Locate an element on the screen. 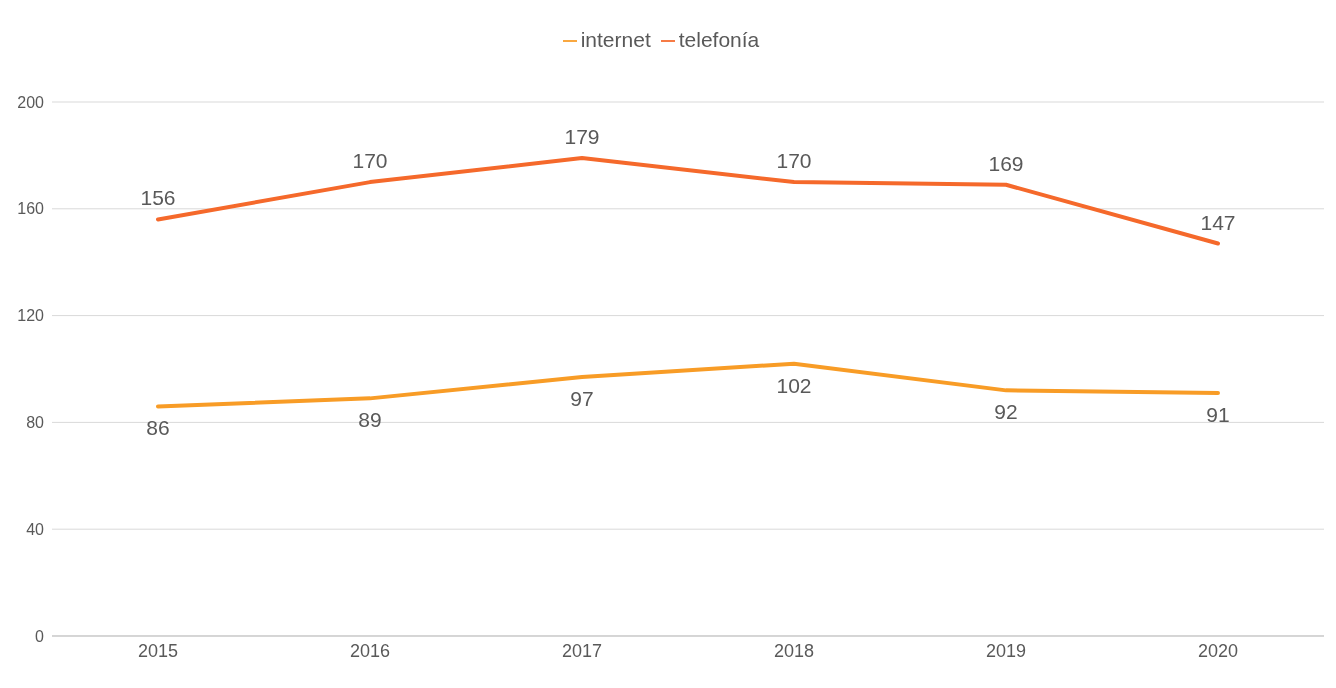  y-tick-label: 200 is located at coordinates (31, 102).